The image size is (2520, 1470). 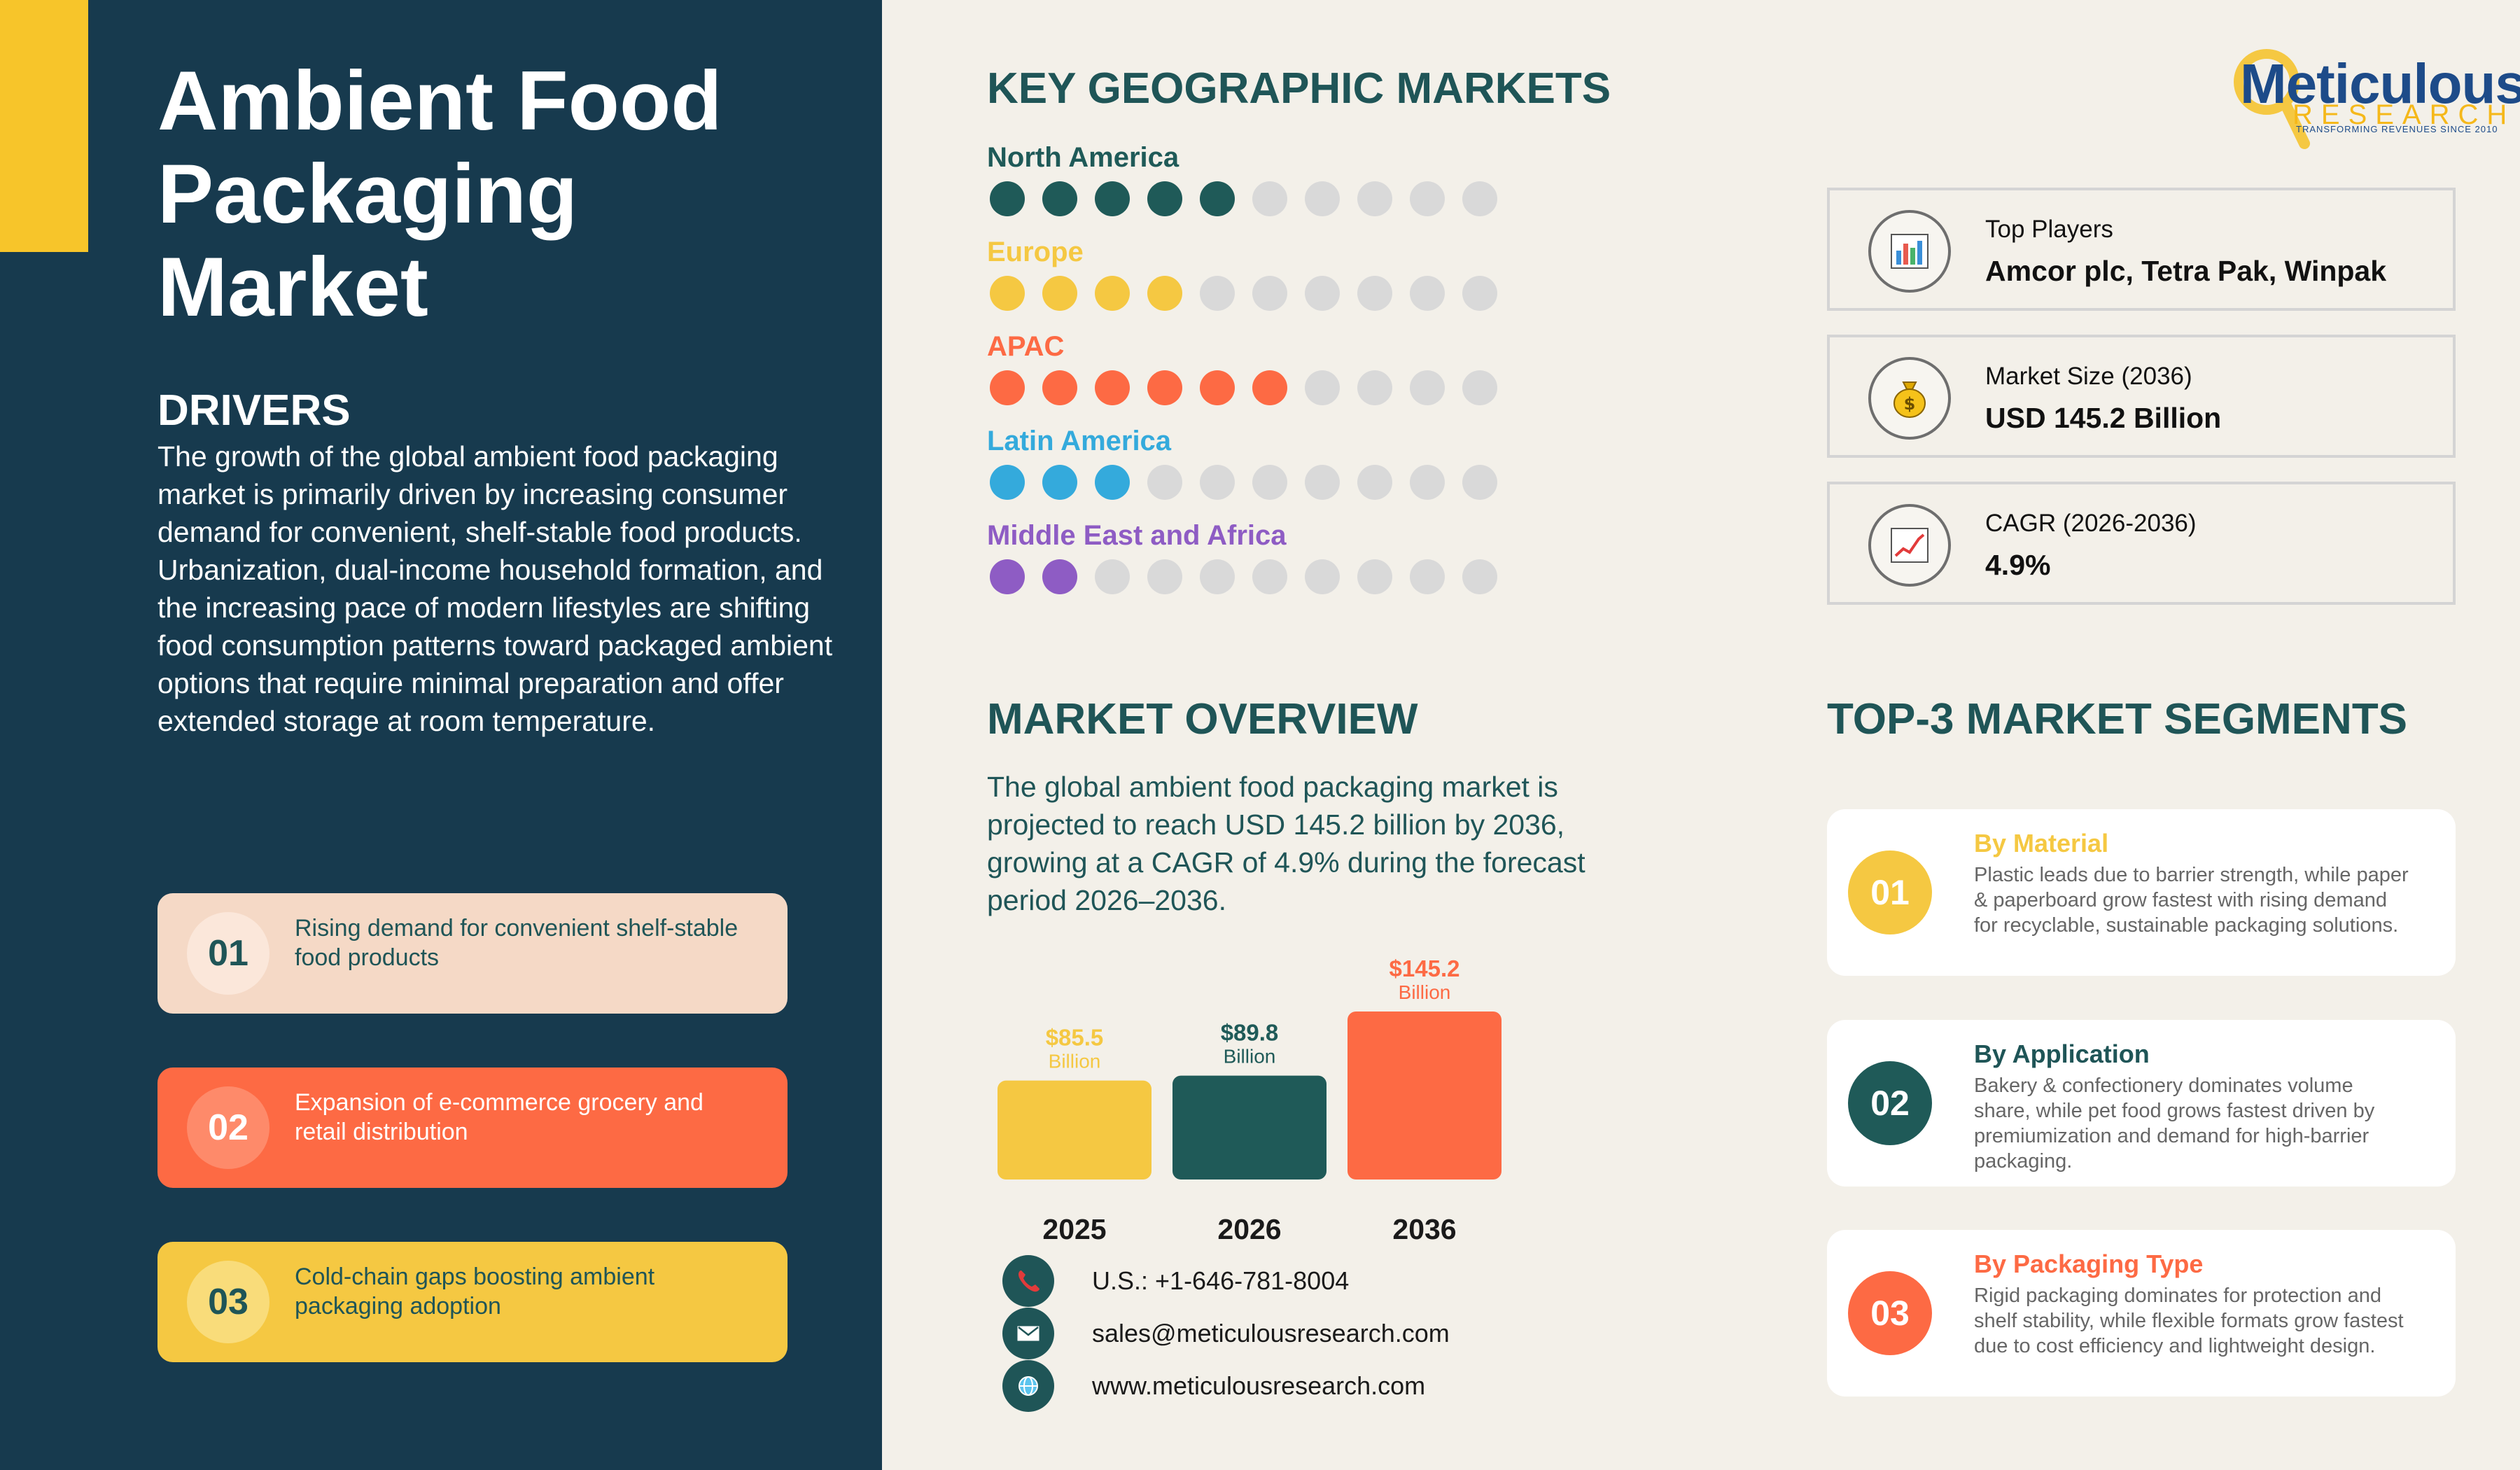 I want to click on contact-phone: U.S.: +1-646-781-8004, so click(x=1175, y=1281).